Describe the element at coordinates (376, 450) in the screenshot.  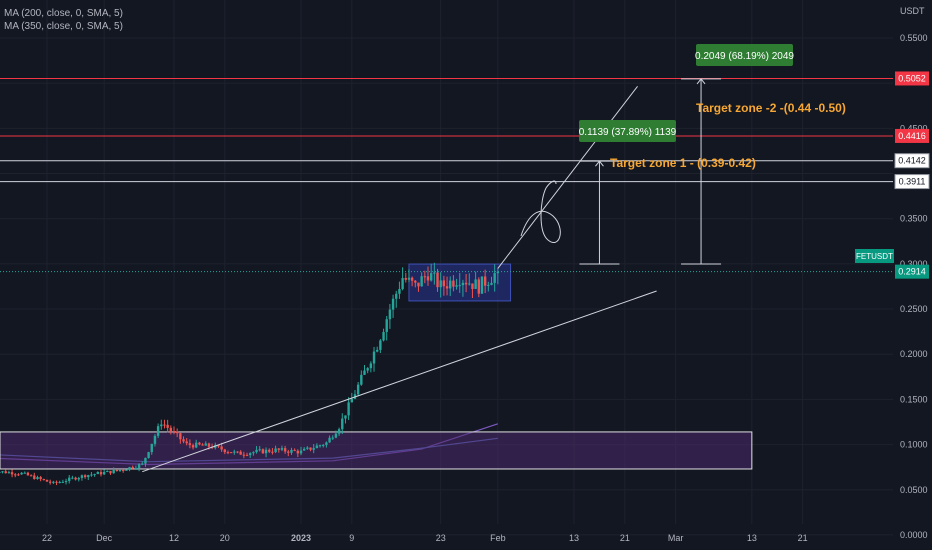
I see `accumulation-box` at that location.